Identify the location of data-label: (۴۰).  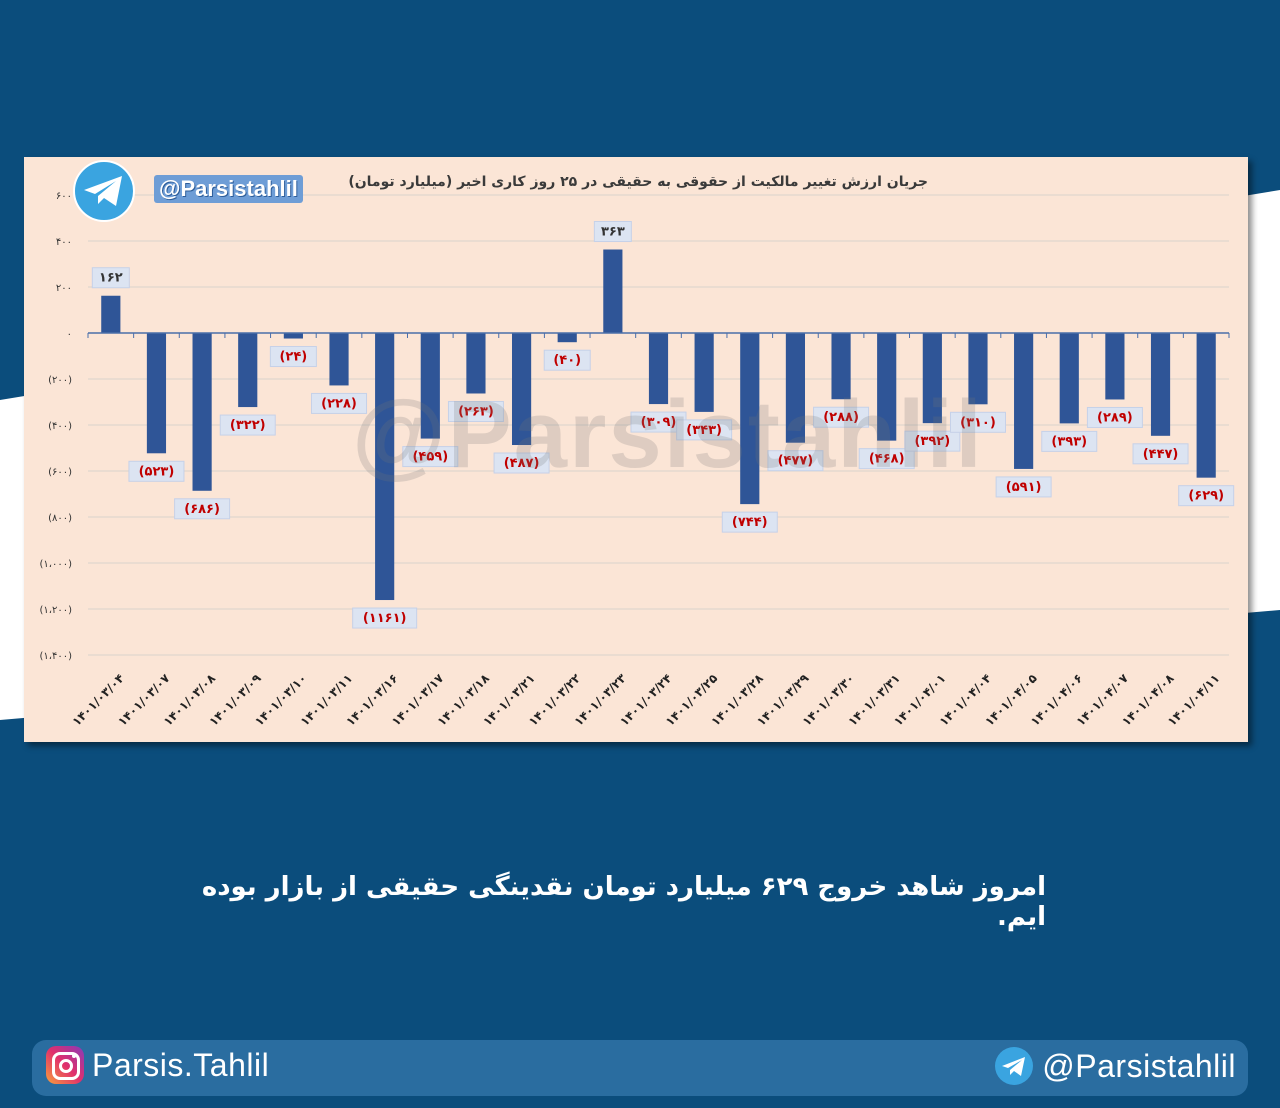
(567, 360).